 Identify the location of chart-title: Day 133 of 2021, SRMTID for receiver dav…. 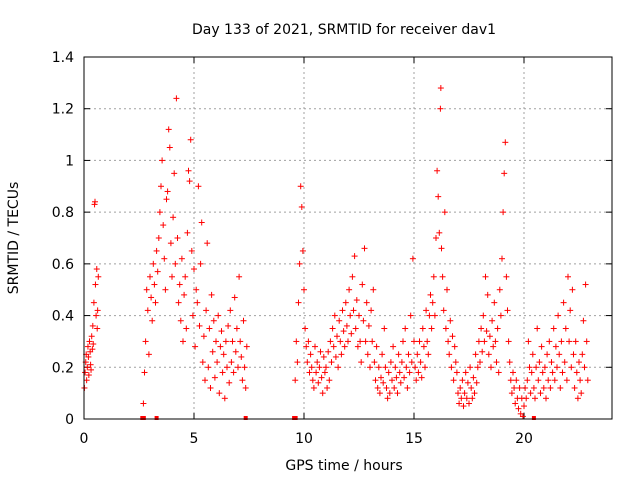
(344, 30).